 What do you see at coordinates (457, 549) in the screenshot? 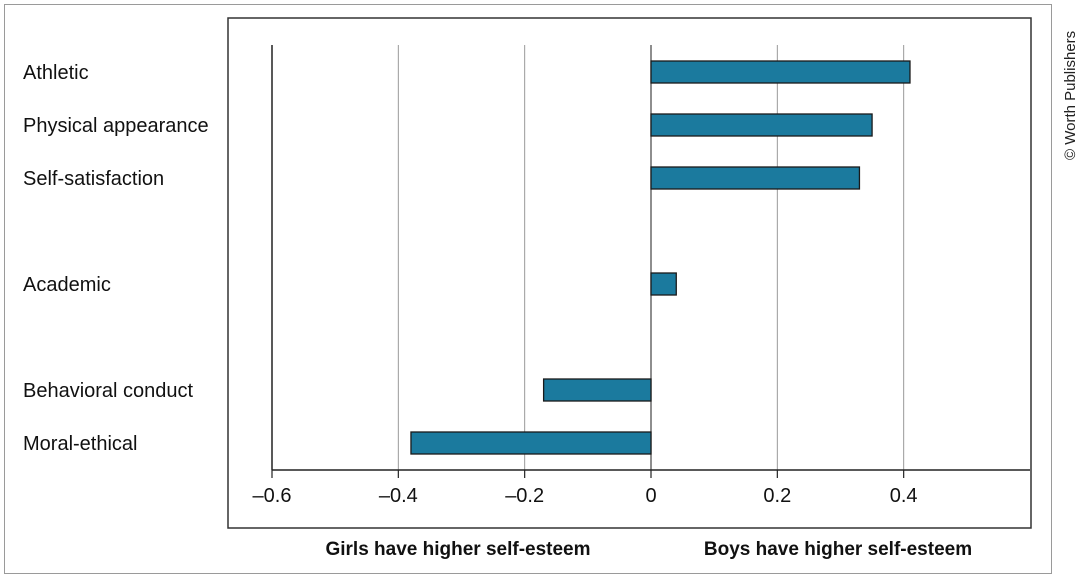
I see `girls-annotation: Girls have higher self-esteem` at bounding box center [457, 549].